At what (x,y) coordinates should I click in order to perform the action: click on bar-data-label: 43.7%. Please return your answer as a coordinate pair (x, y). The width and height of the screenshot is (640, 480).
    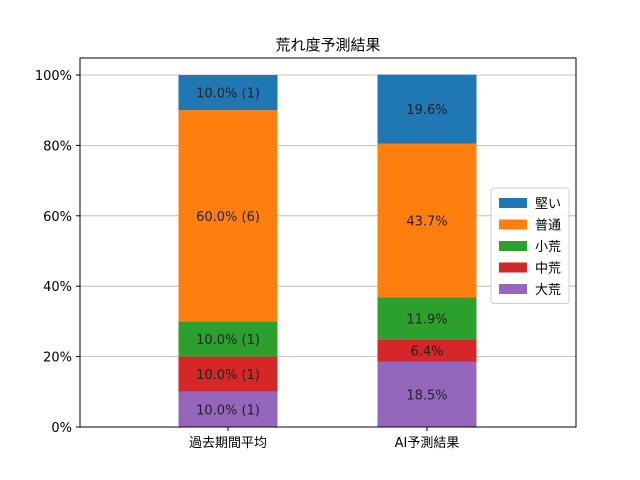
    Looking at the image, I should click on (426, 222).